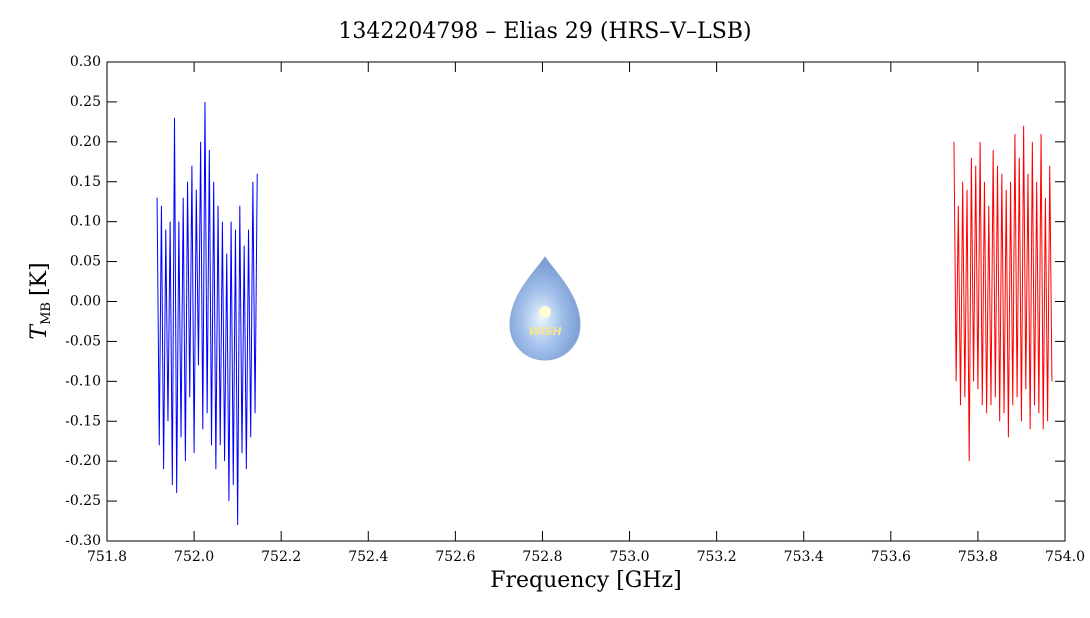 The height and width of the screenshot is (618, 1090). What do you see at coordinates (368, 557) in the screenshot?
I see `x-tick-label: 752.4` at bounding box center [368, 557].